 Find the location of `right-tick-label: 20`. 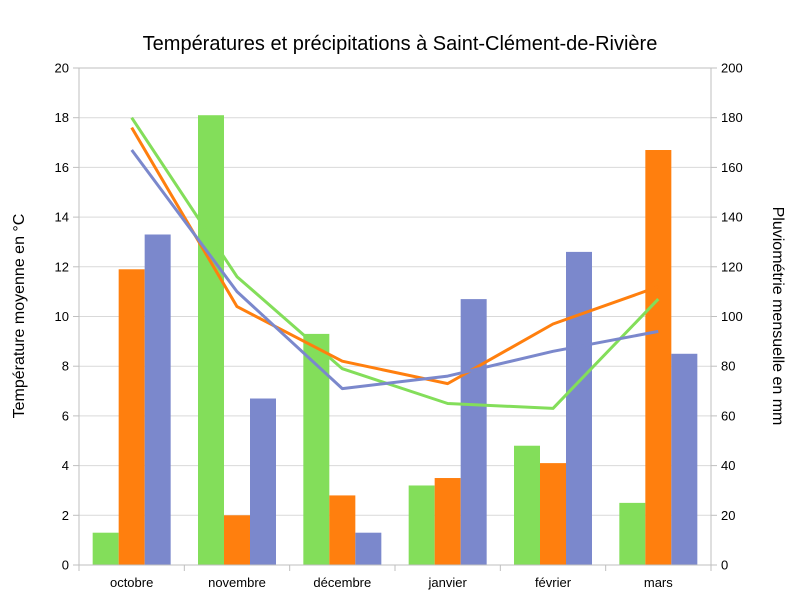

right-tick-label: 20 is located at coordinates (728, 515).